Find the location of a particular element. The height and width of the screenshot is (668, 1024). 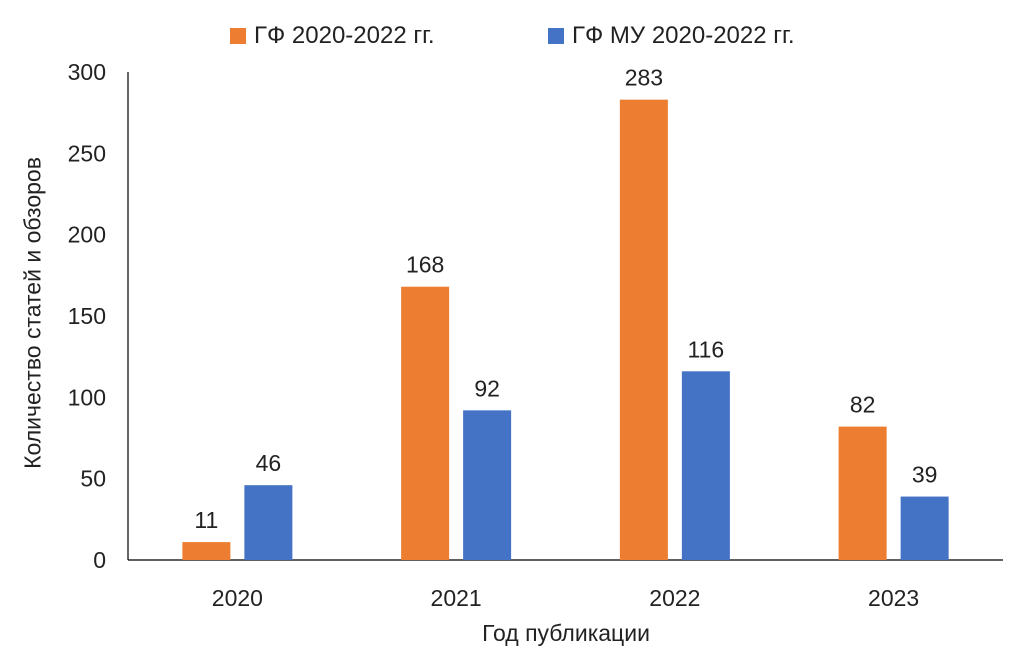

y-tick-label: 300 is located at coordinates (87, 72).